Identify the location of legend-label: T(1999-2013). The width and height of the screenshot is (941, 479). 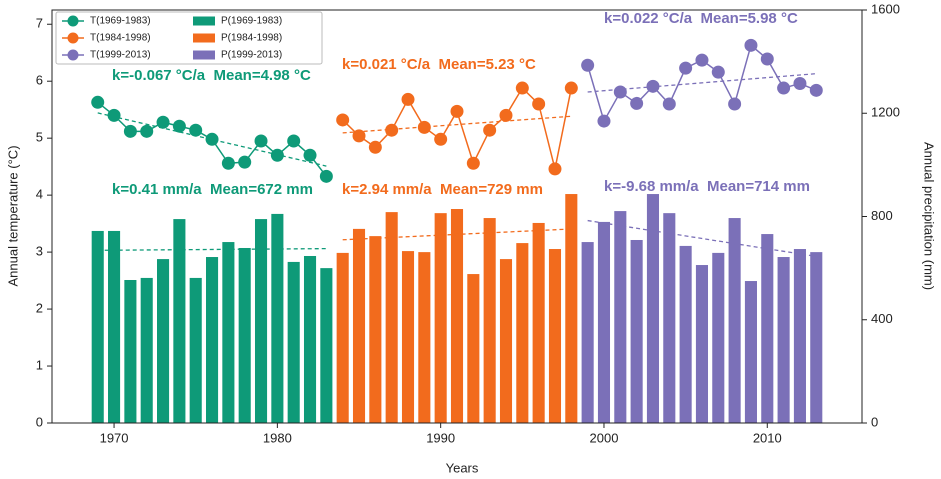
(120, 55).